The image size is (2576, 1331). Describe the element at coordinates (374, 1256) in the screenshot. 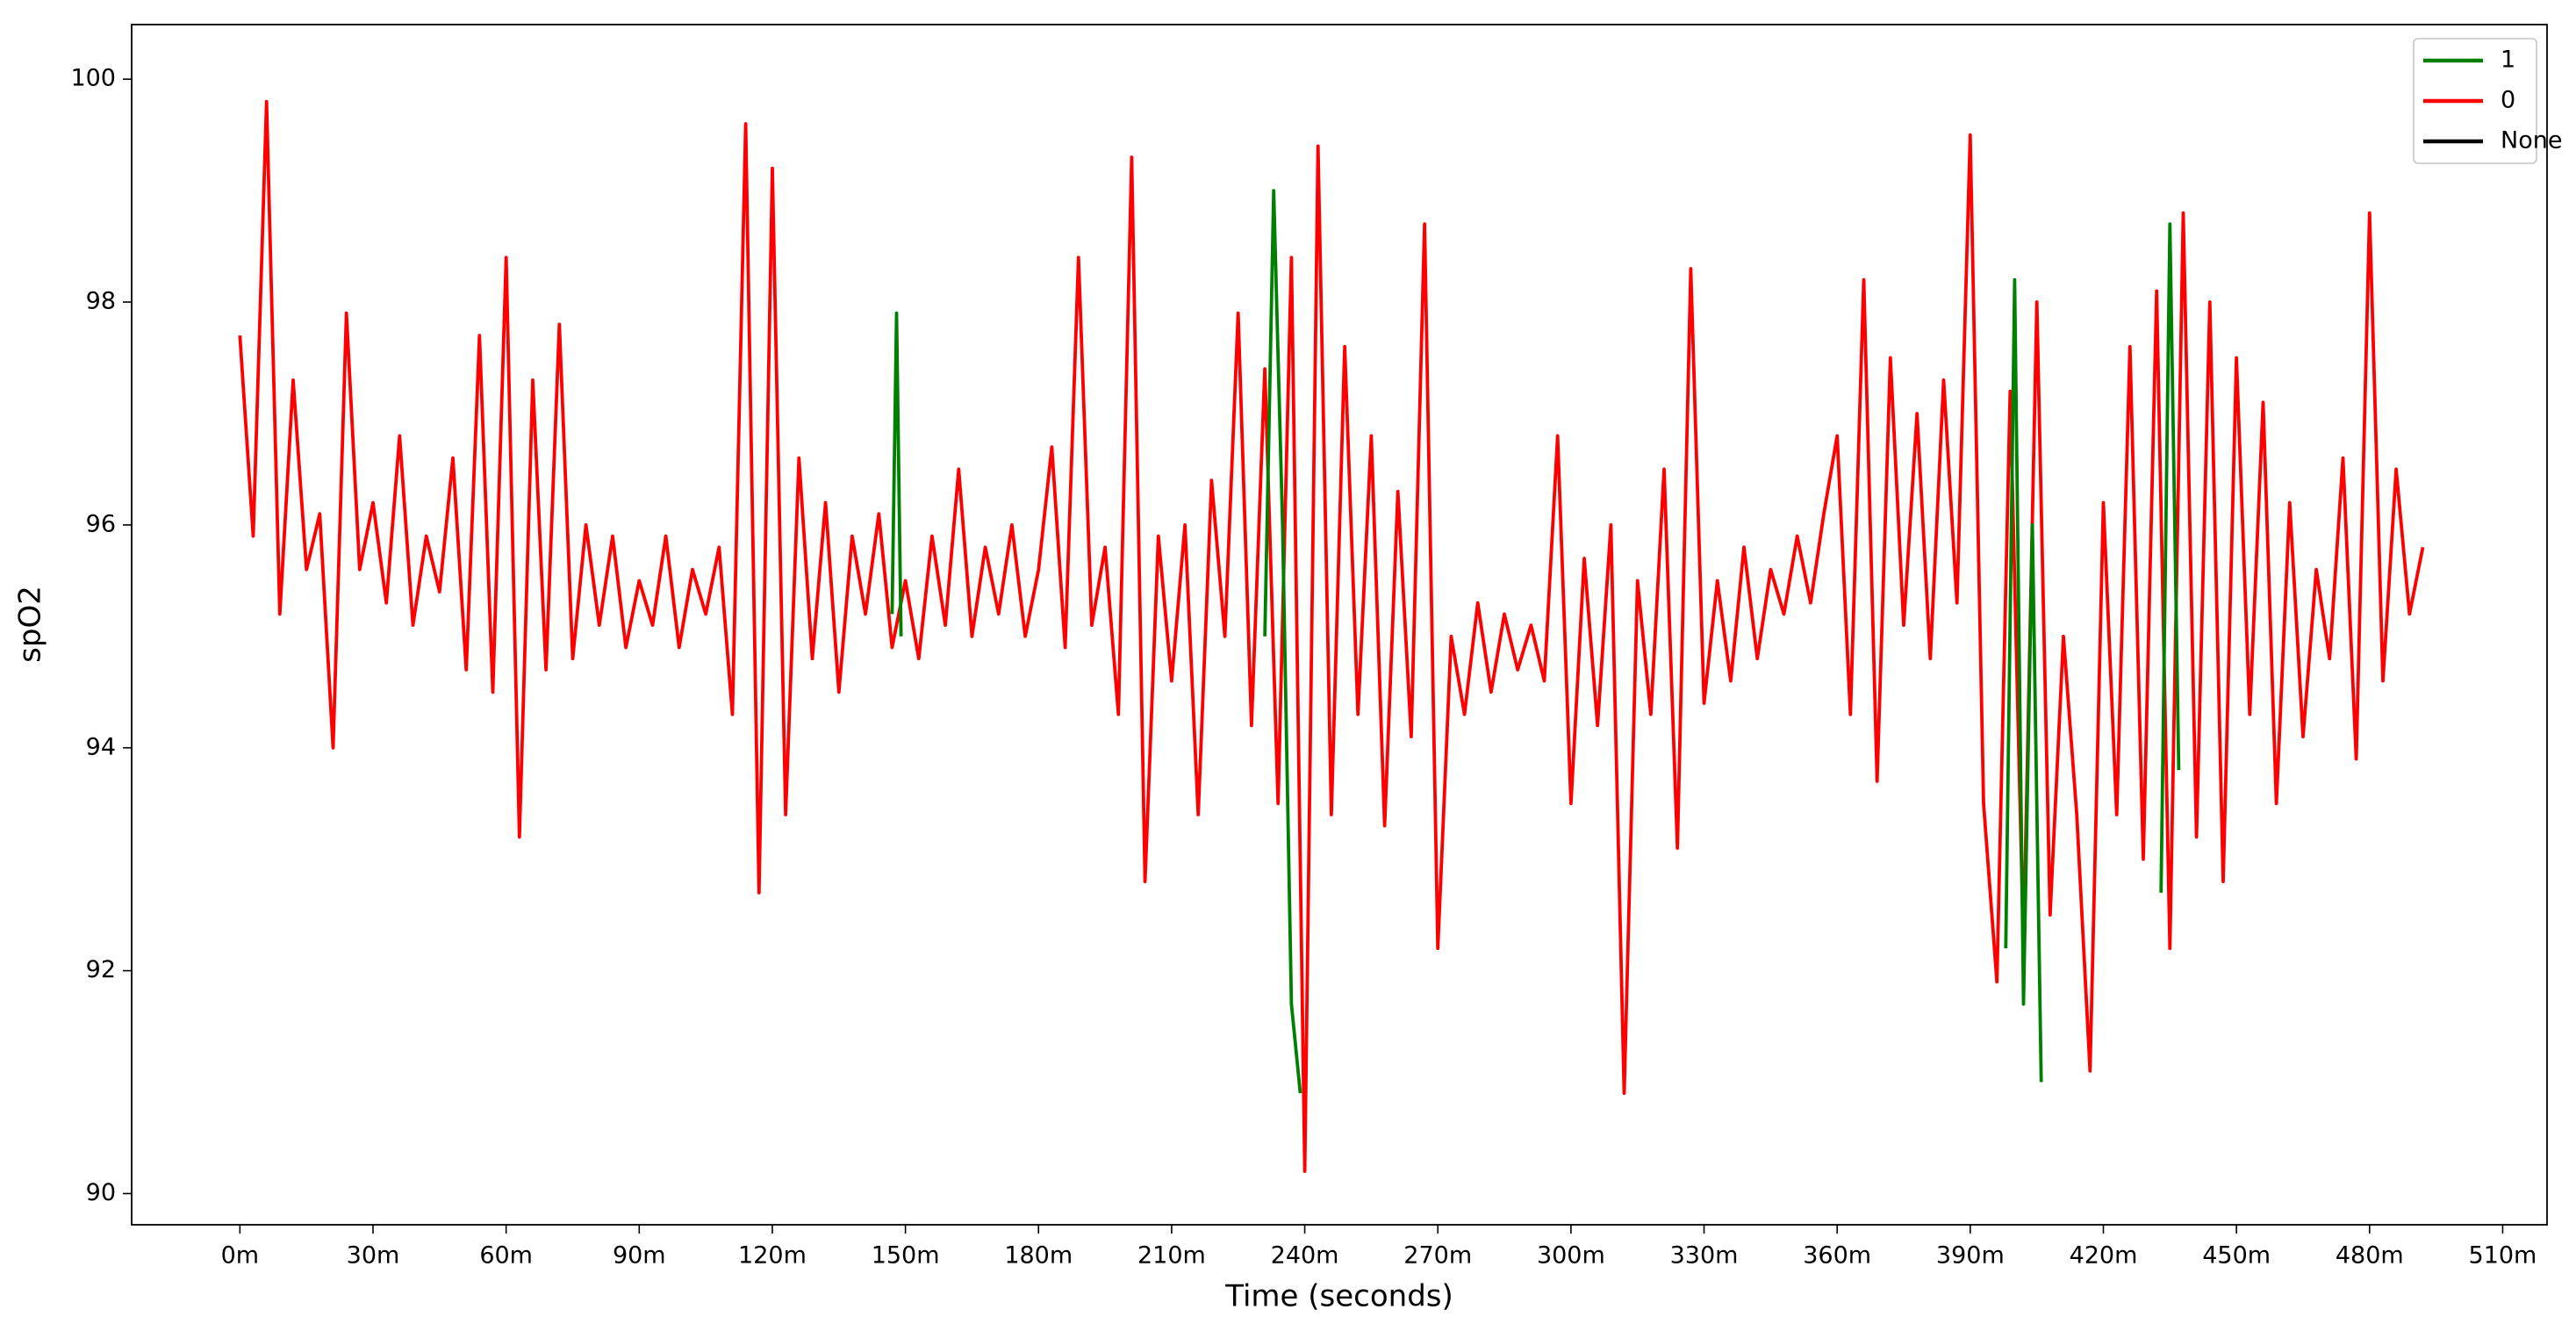

I see `x-tick-label: 30m` at that location.